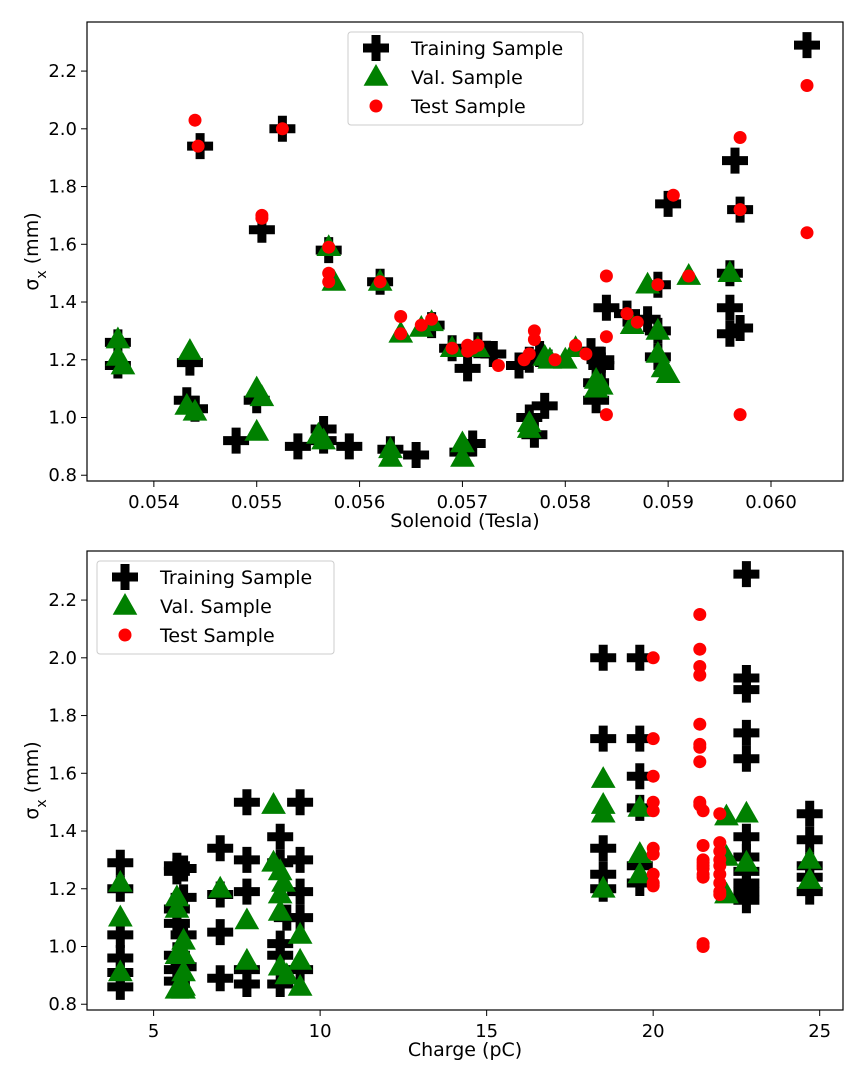 The height and width of the screenshot is (1080, 864). What do you see at coordinates (360, 502) in the screenshot?
I see `x-tick-label: 0.056` at bounding box center [360, 502].